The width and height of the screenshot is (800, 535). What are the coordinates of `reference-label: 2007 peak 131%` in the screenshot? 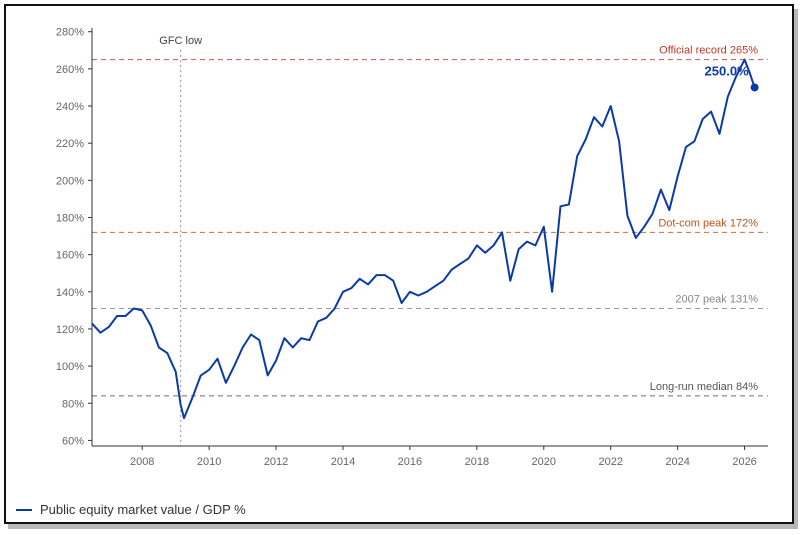 It's located at (716, 300).